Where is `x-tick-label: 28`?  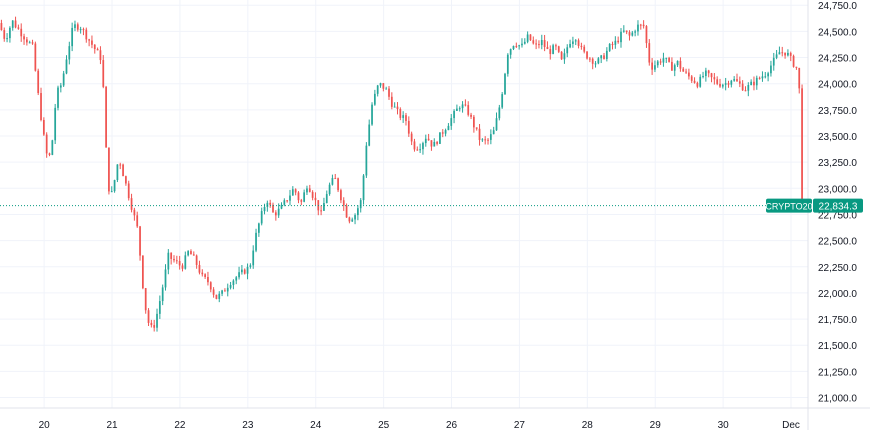
x-tick-label: 28 is located at coordinates (588, 425).